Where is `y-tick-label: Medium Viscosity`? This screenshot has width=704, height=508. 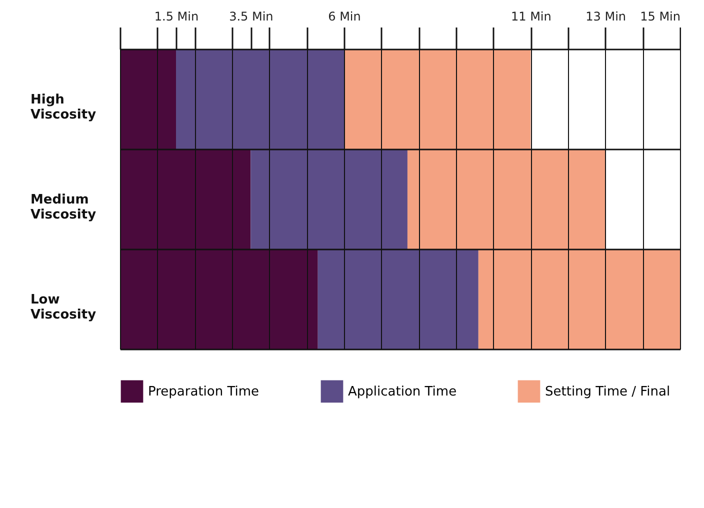
y-tick-label: Medium Viscosity is located at coordinates (63, 207).